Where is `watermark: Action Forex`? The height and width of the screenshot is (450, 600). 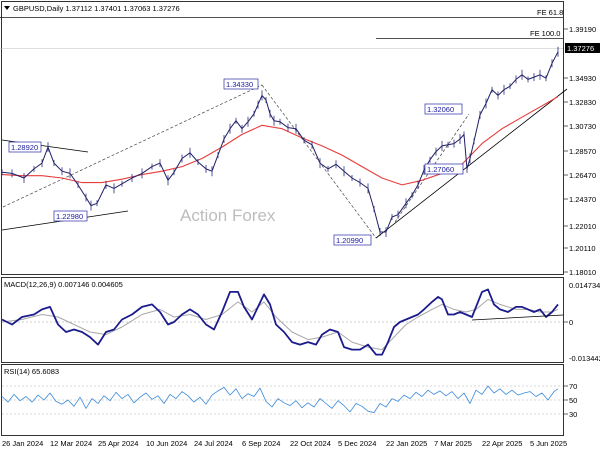 watermark: Action Forex is located at coordinates (228, 215).